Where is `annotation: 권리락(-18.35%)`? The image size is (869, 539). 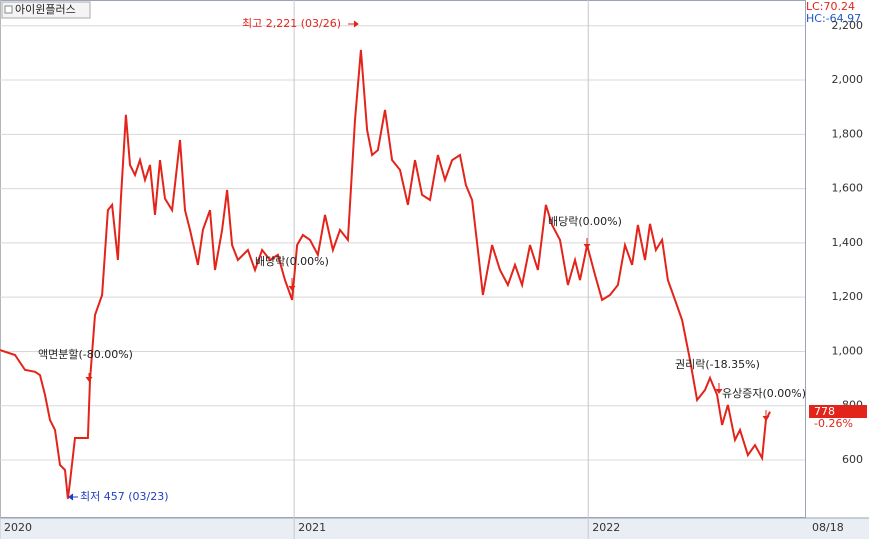
annotation: 권리락(-18.35%) is located at coordinates (717, 364).